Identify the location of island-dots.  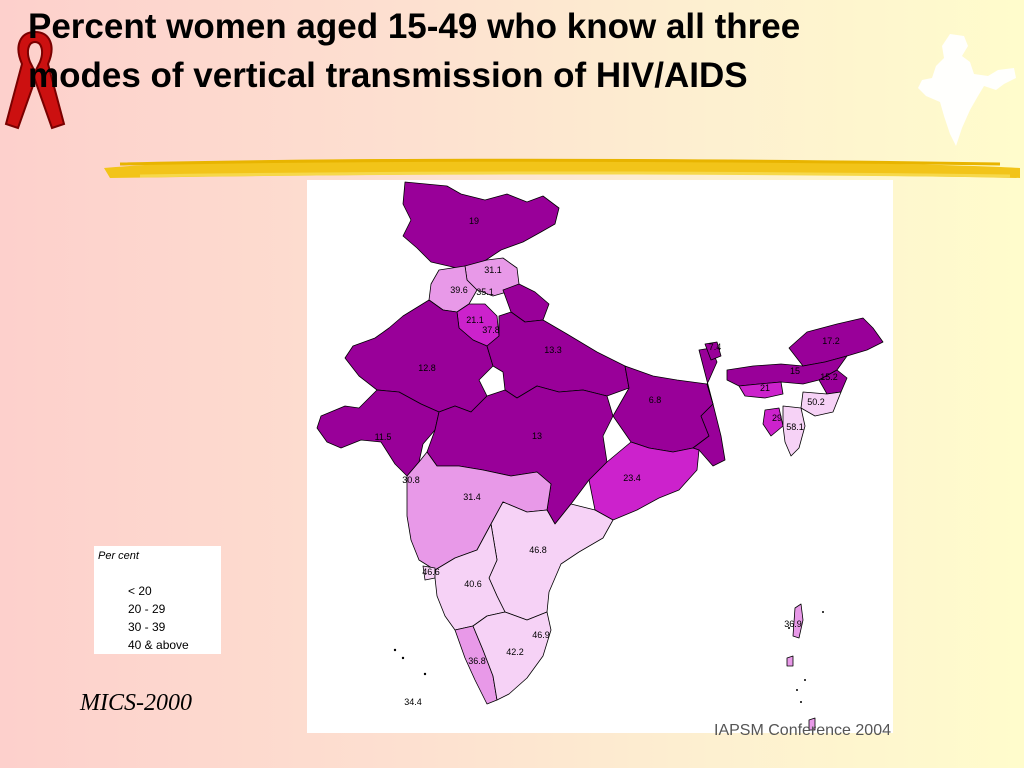
(608, 657).